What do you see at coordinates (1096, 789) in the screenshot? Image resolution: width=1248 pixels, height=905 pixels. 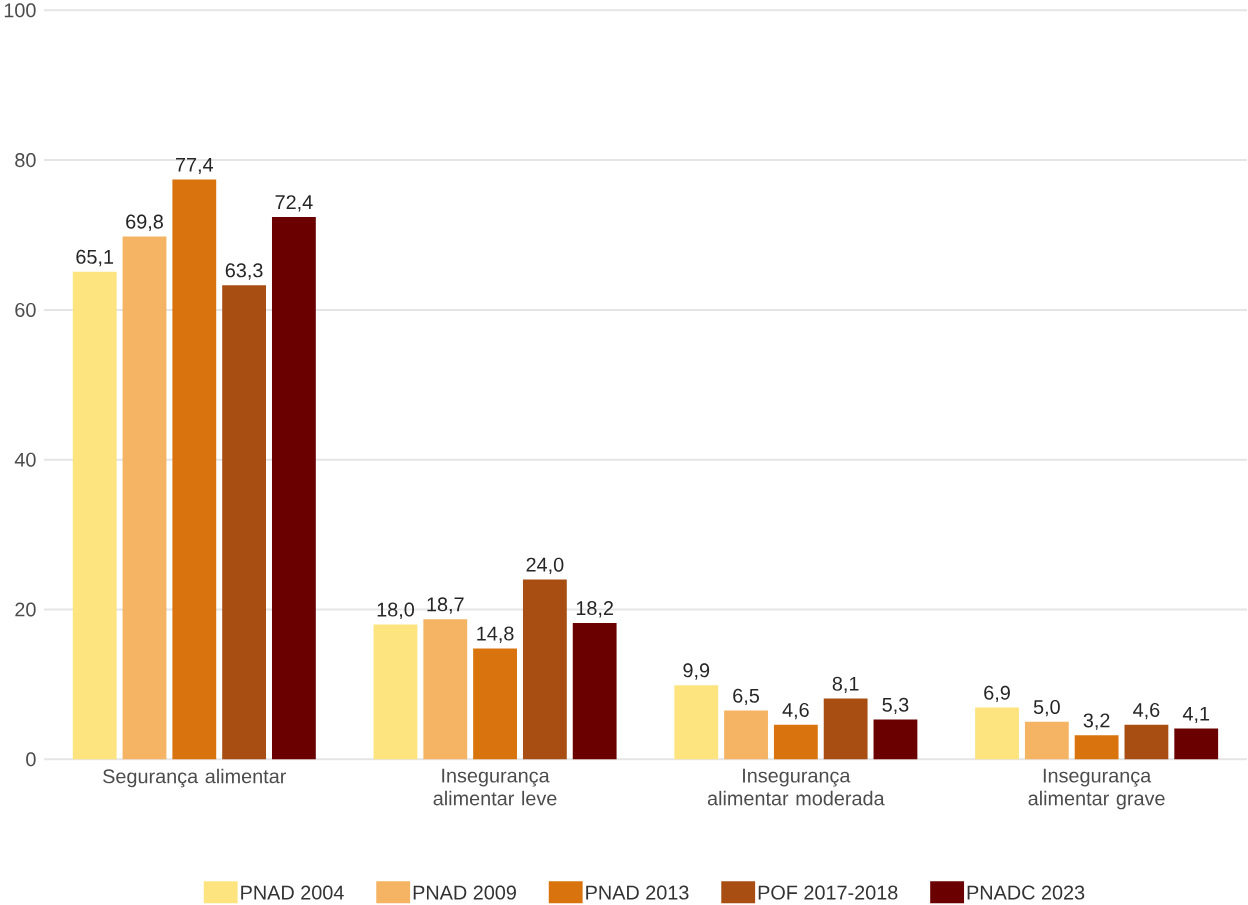 I see `x-tick-label: Insegurança alimentar grave` at bounding box center [1096, 789].